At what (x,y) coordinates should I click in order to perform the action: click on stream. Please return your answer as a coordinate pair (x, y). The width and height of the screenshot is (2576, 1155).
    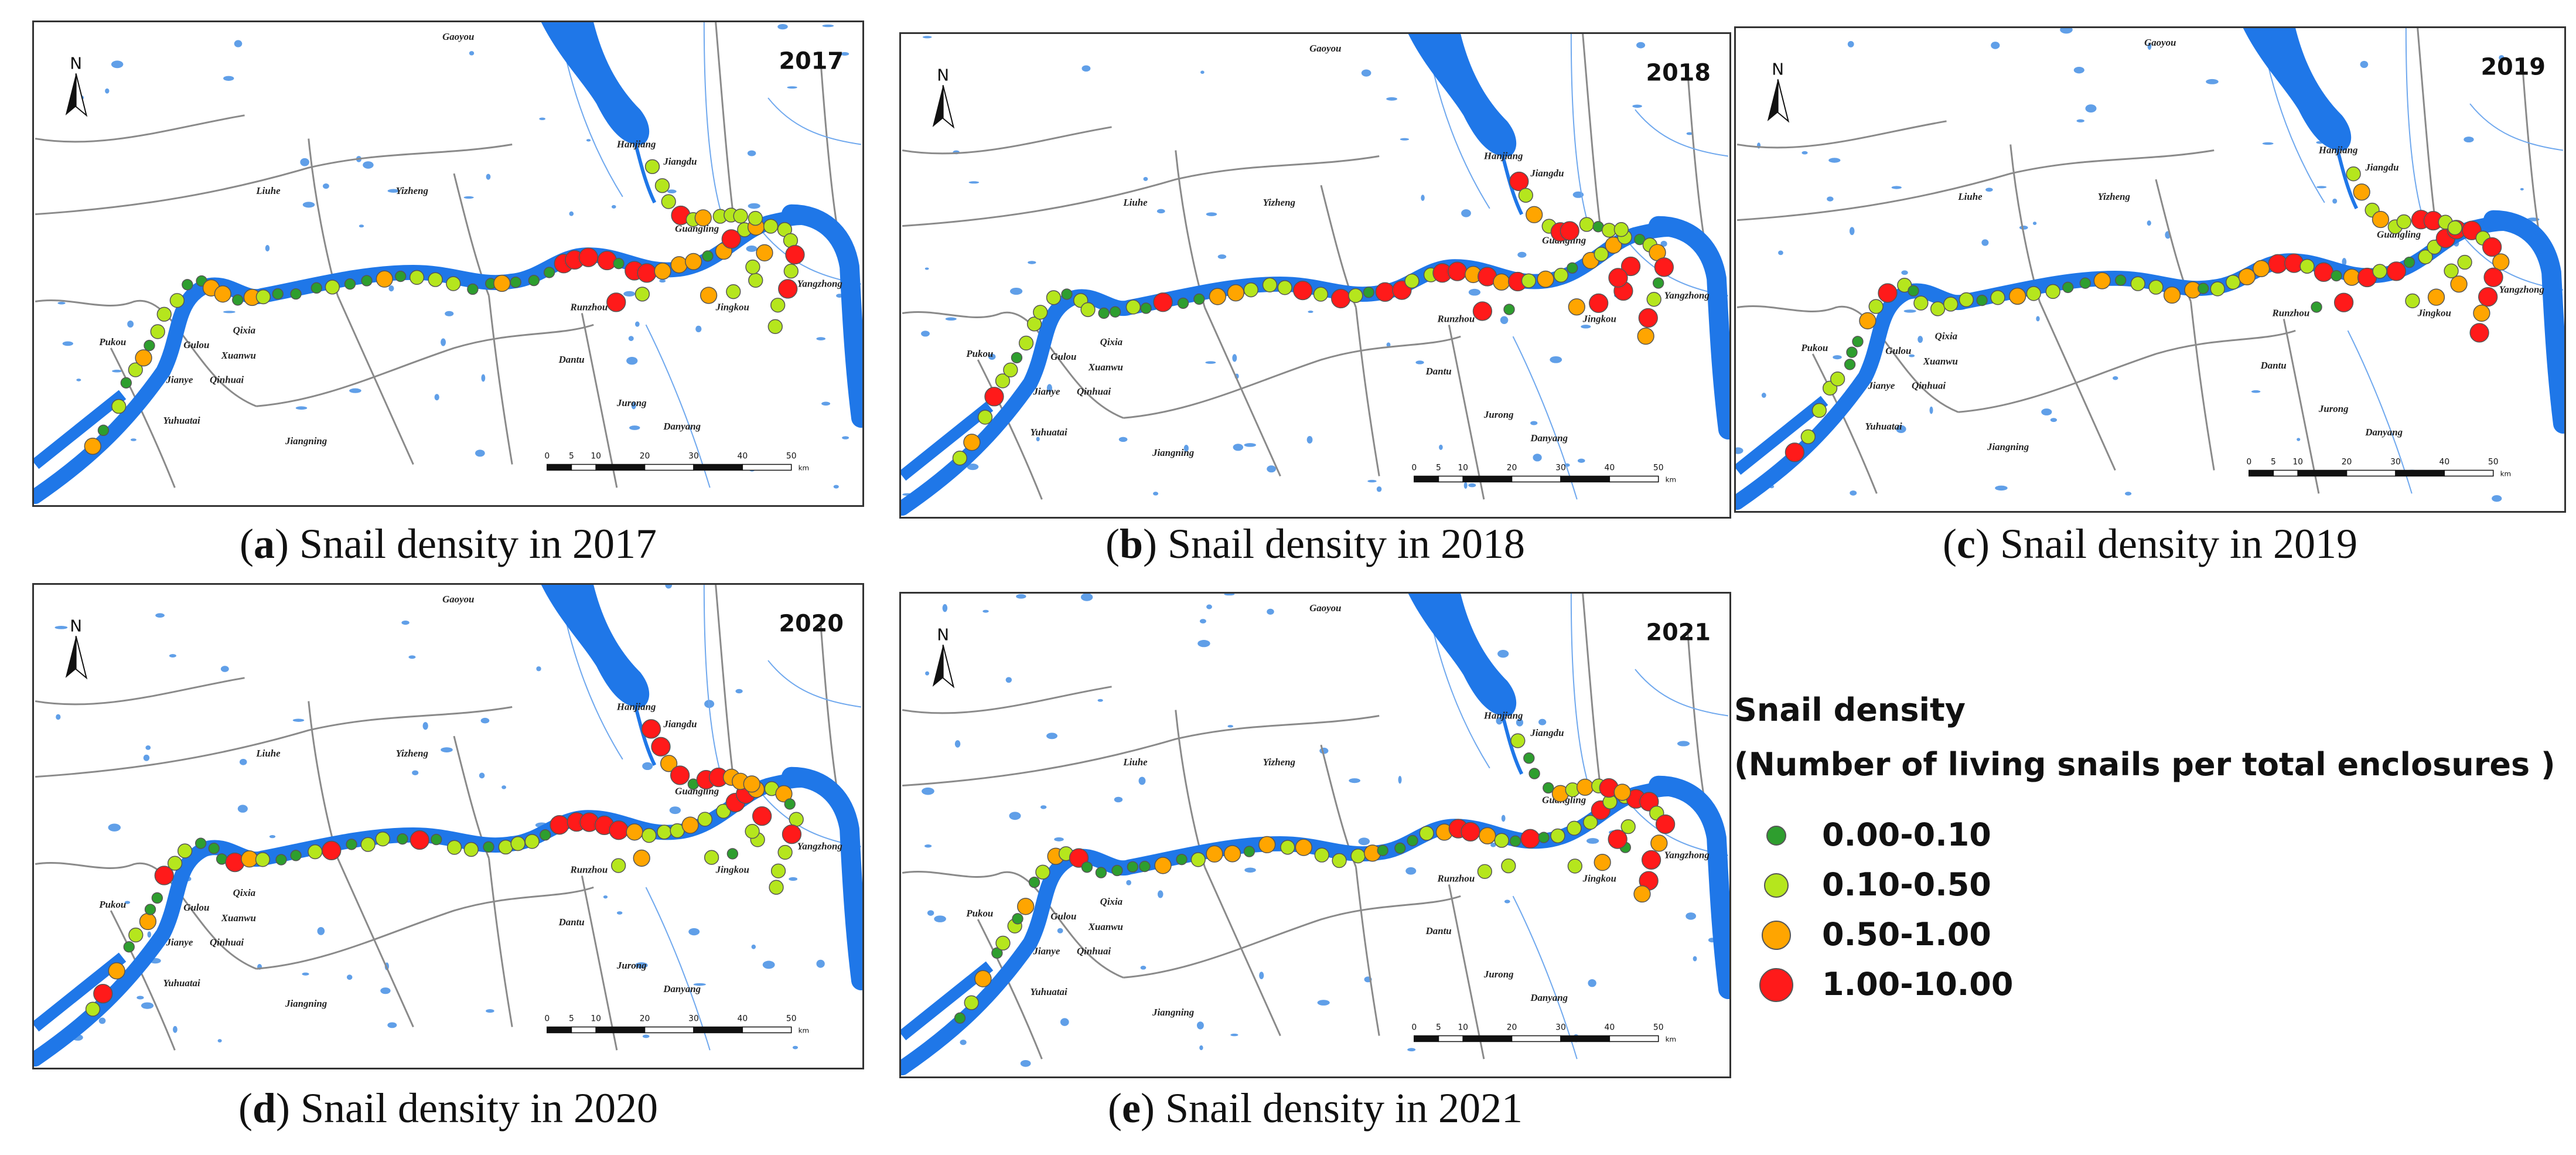
    Looking at the image, I should click on (814, 121).